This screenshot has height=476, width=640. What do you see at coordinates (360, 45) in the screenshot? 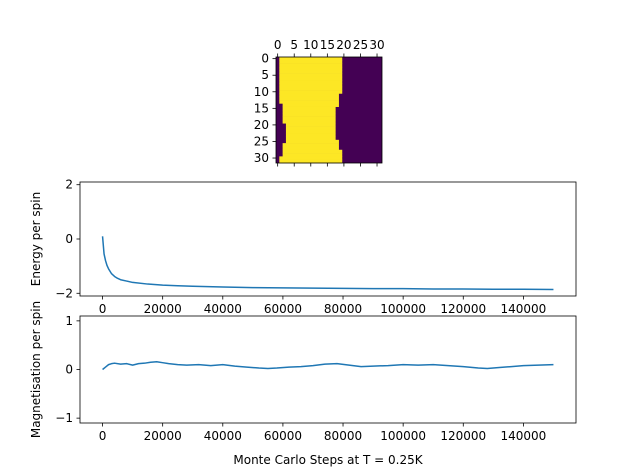
I see `lattice-x-tick-label: 25` at bounding box center [360, 45].